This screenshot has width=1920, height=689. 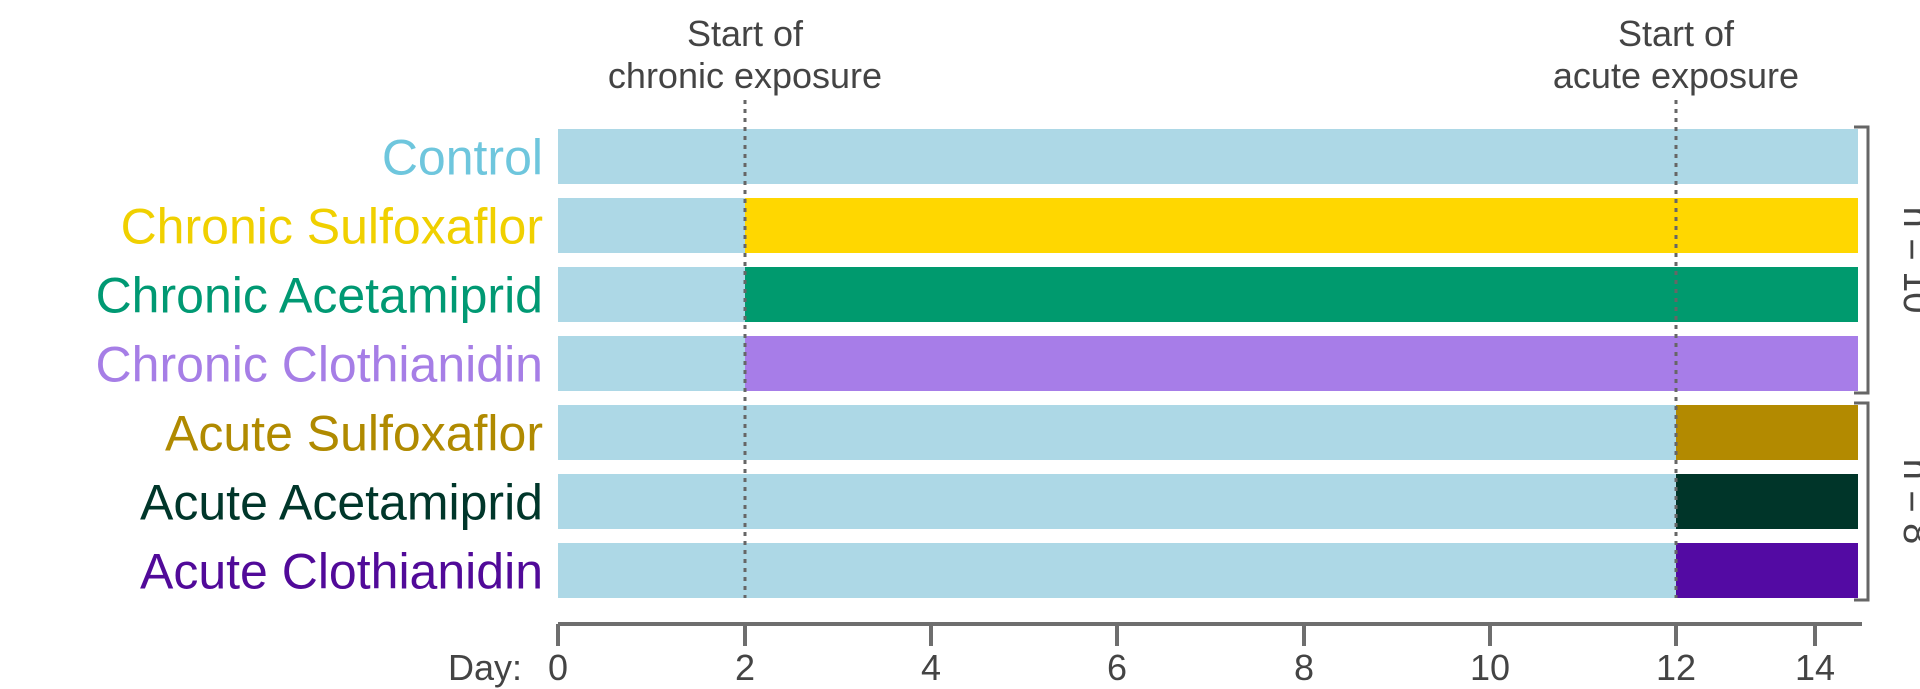 What do you see at coordinates (745, 667) in the screenshot?
I see `x-tick-label-2: 2` at bounding box center [745, 667].